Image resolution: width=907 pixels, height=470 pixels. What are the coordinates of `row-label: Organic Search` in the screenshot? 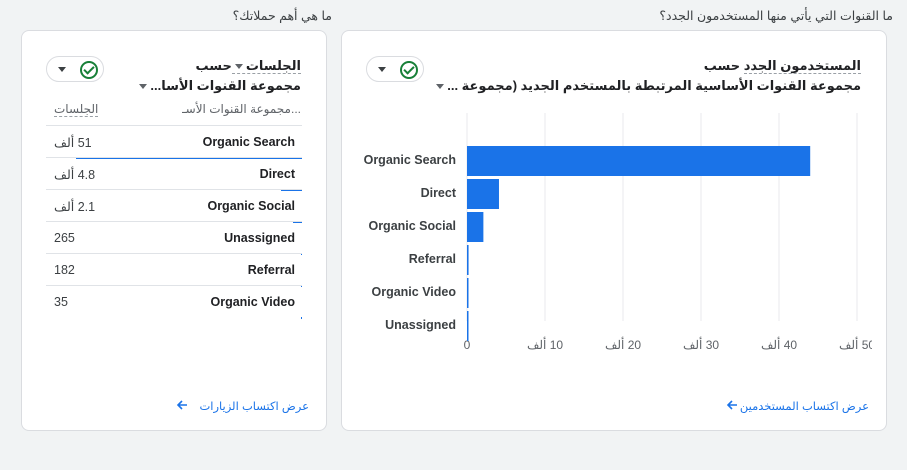 It's located at (248, 142).